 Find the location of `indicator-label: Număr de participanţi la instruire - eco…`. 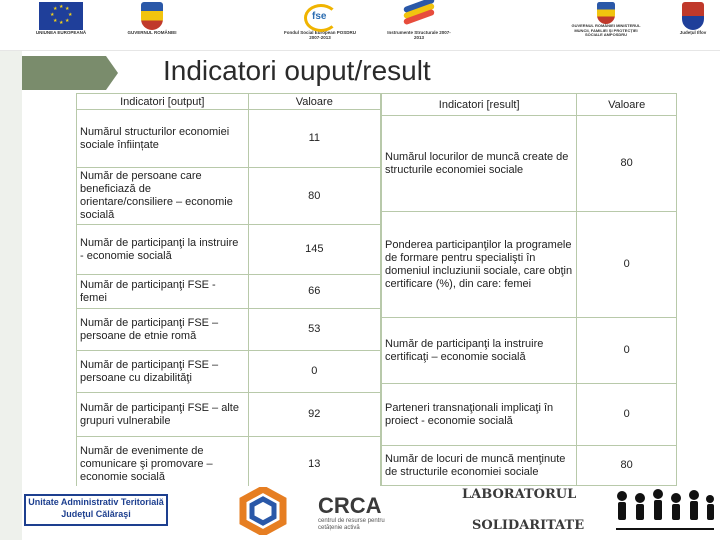

indicator-label: Număr de participanţi la instruire - eco… is located at coordinates (162, 249).